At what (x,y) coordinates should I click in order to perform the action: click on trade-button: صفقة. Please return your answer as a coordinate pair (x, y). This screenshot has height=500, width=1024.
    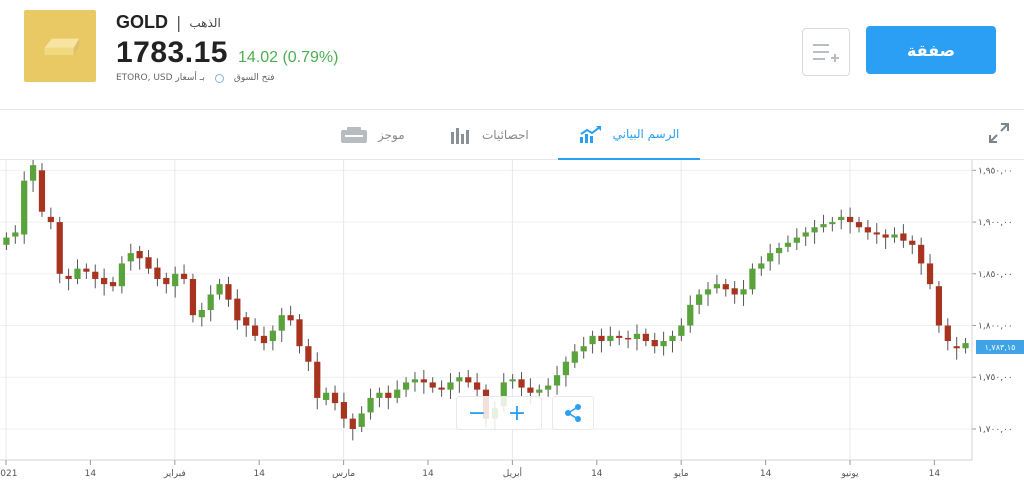
    Looking at the image, I should click on (931, 50).